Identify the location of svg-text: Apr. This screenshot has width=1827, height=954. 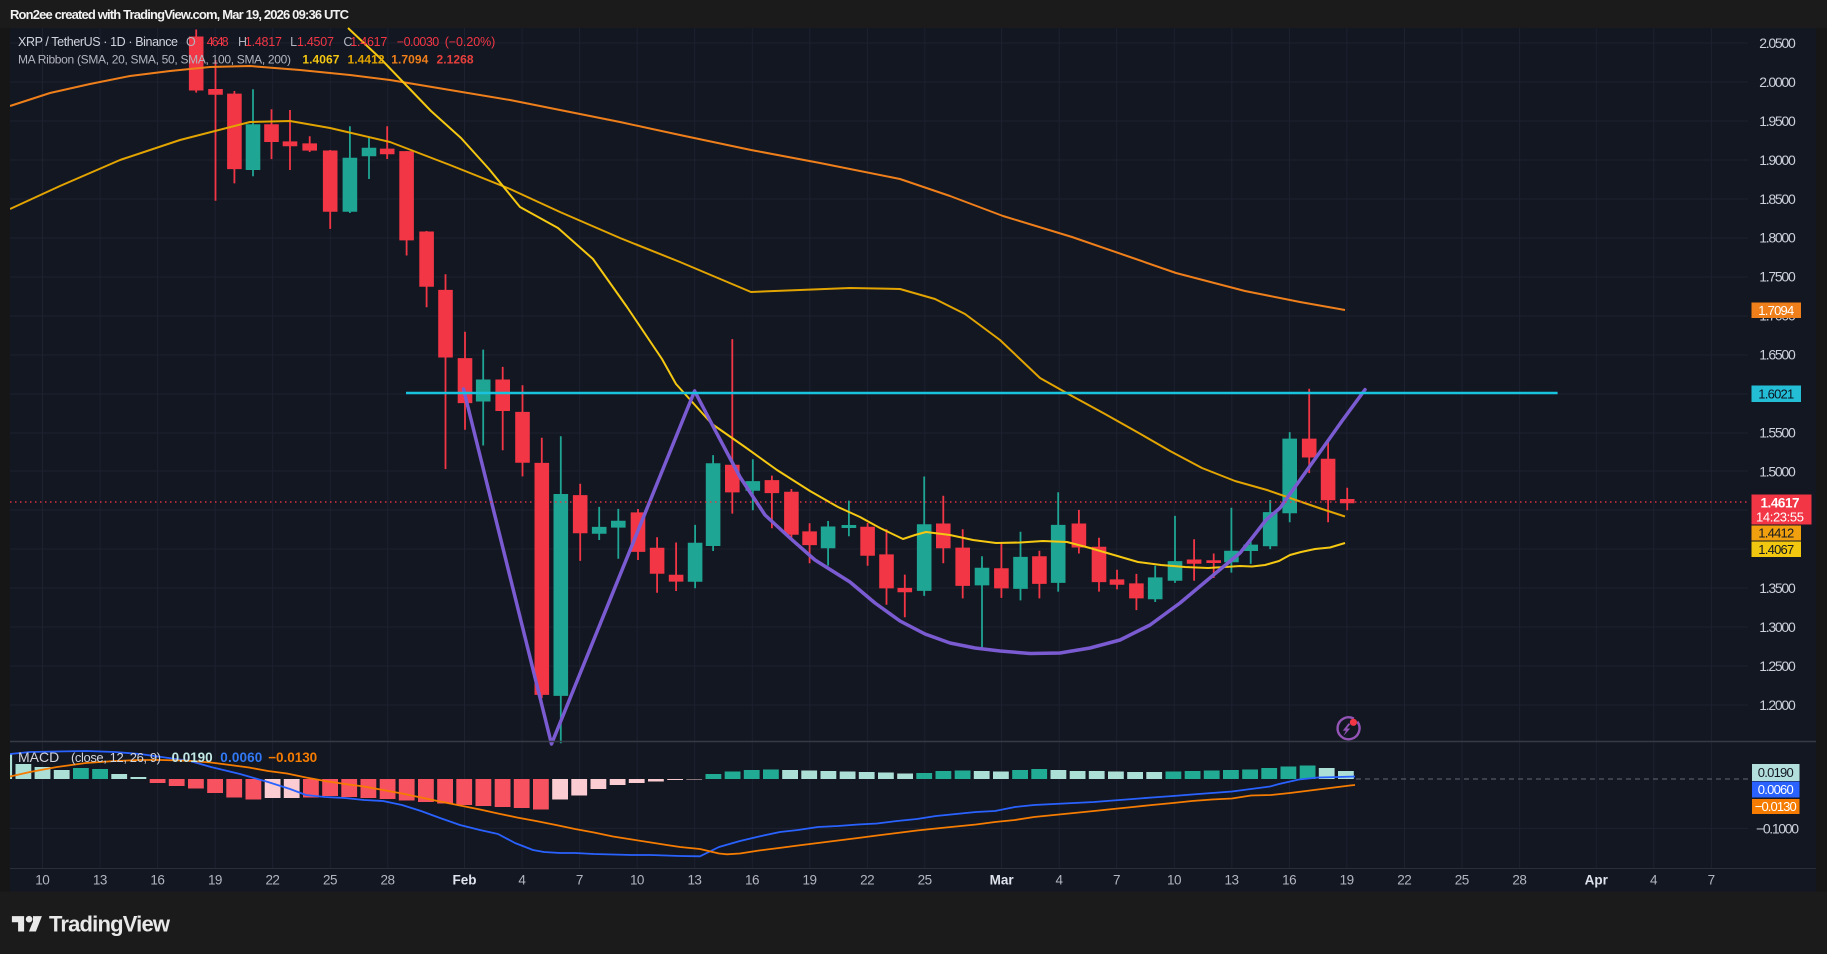
(1597, 880).